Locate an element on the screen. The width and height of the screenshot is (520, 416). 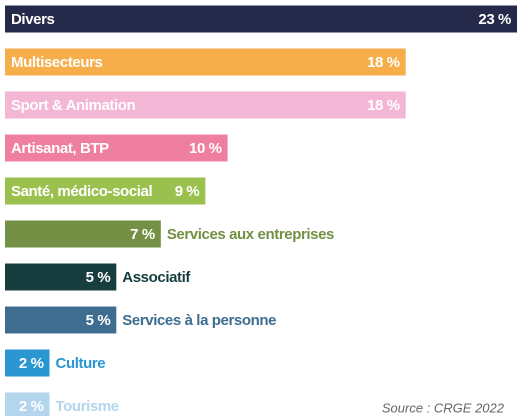
category-label: Sport & Animation is located at coordinates (73, 105).